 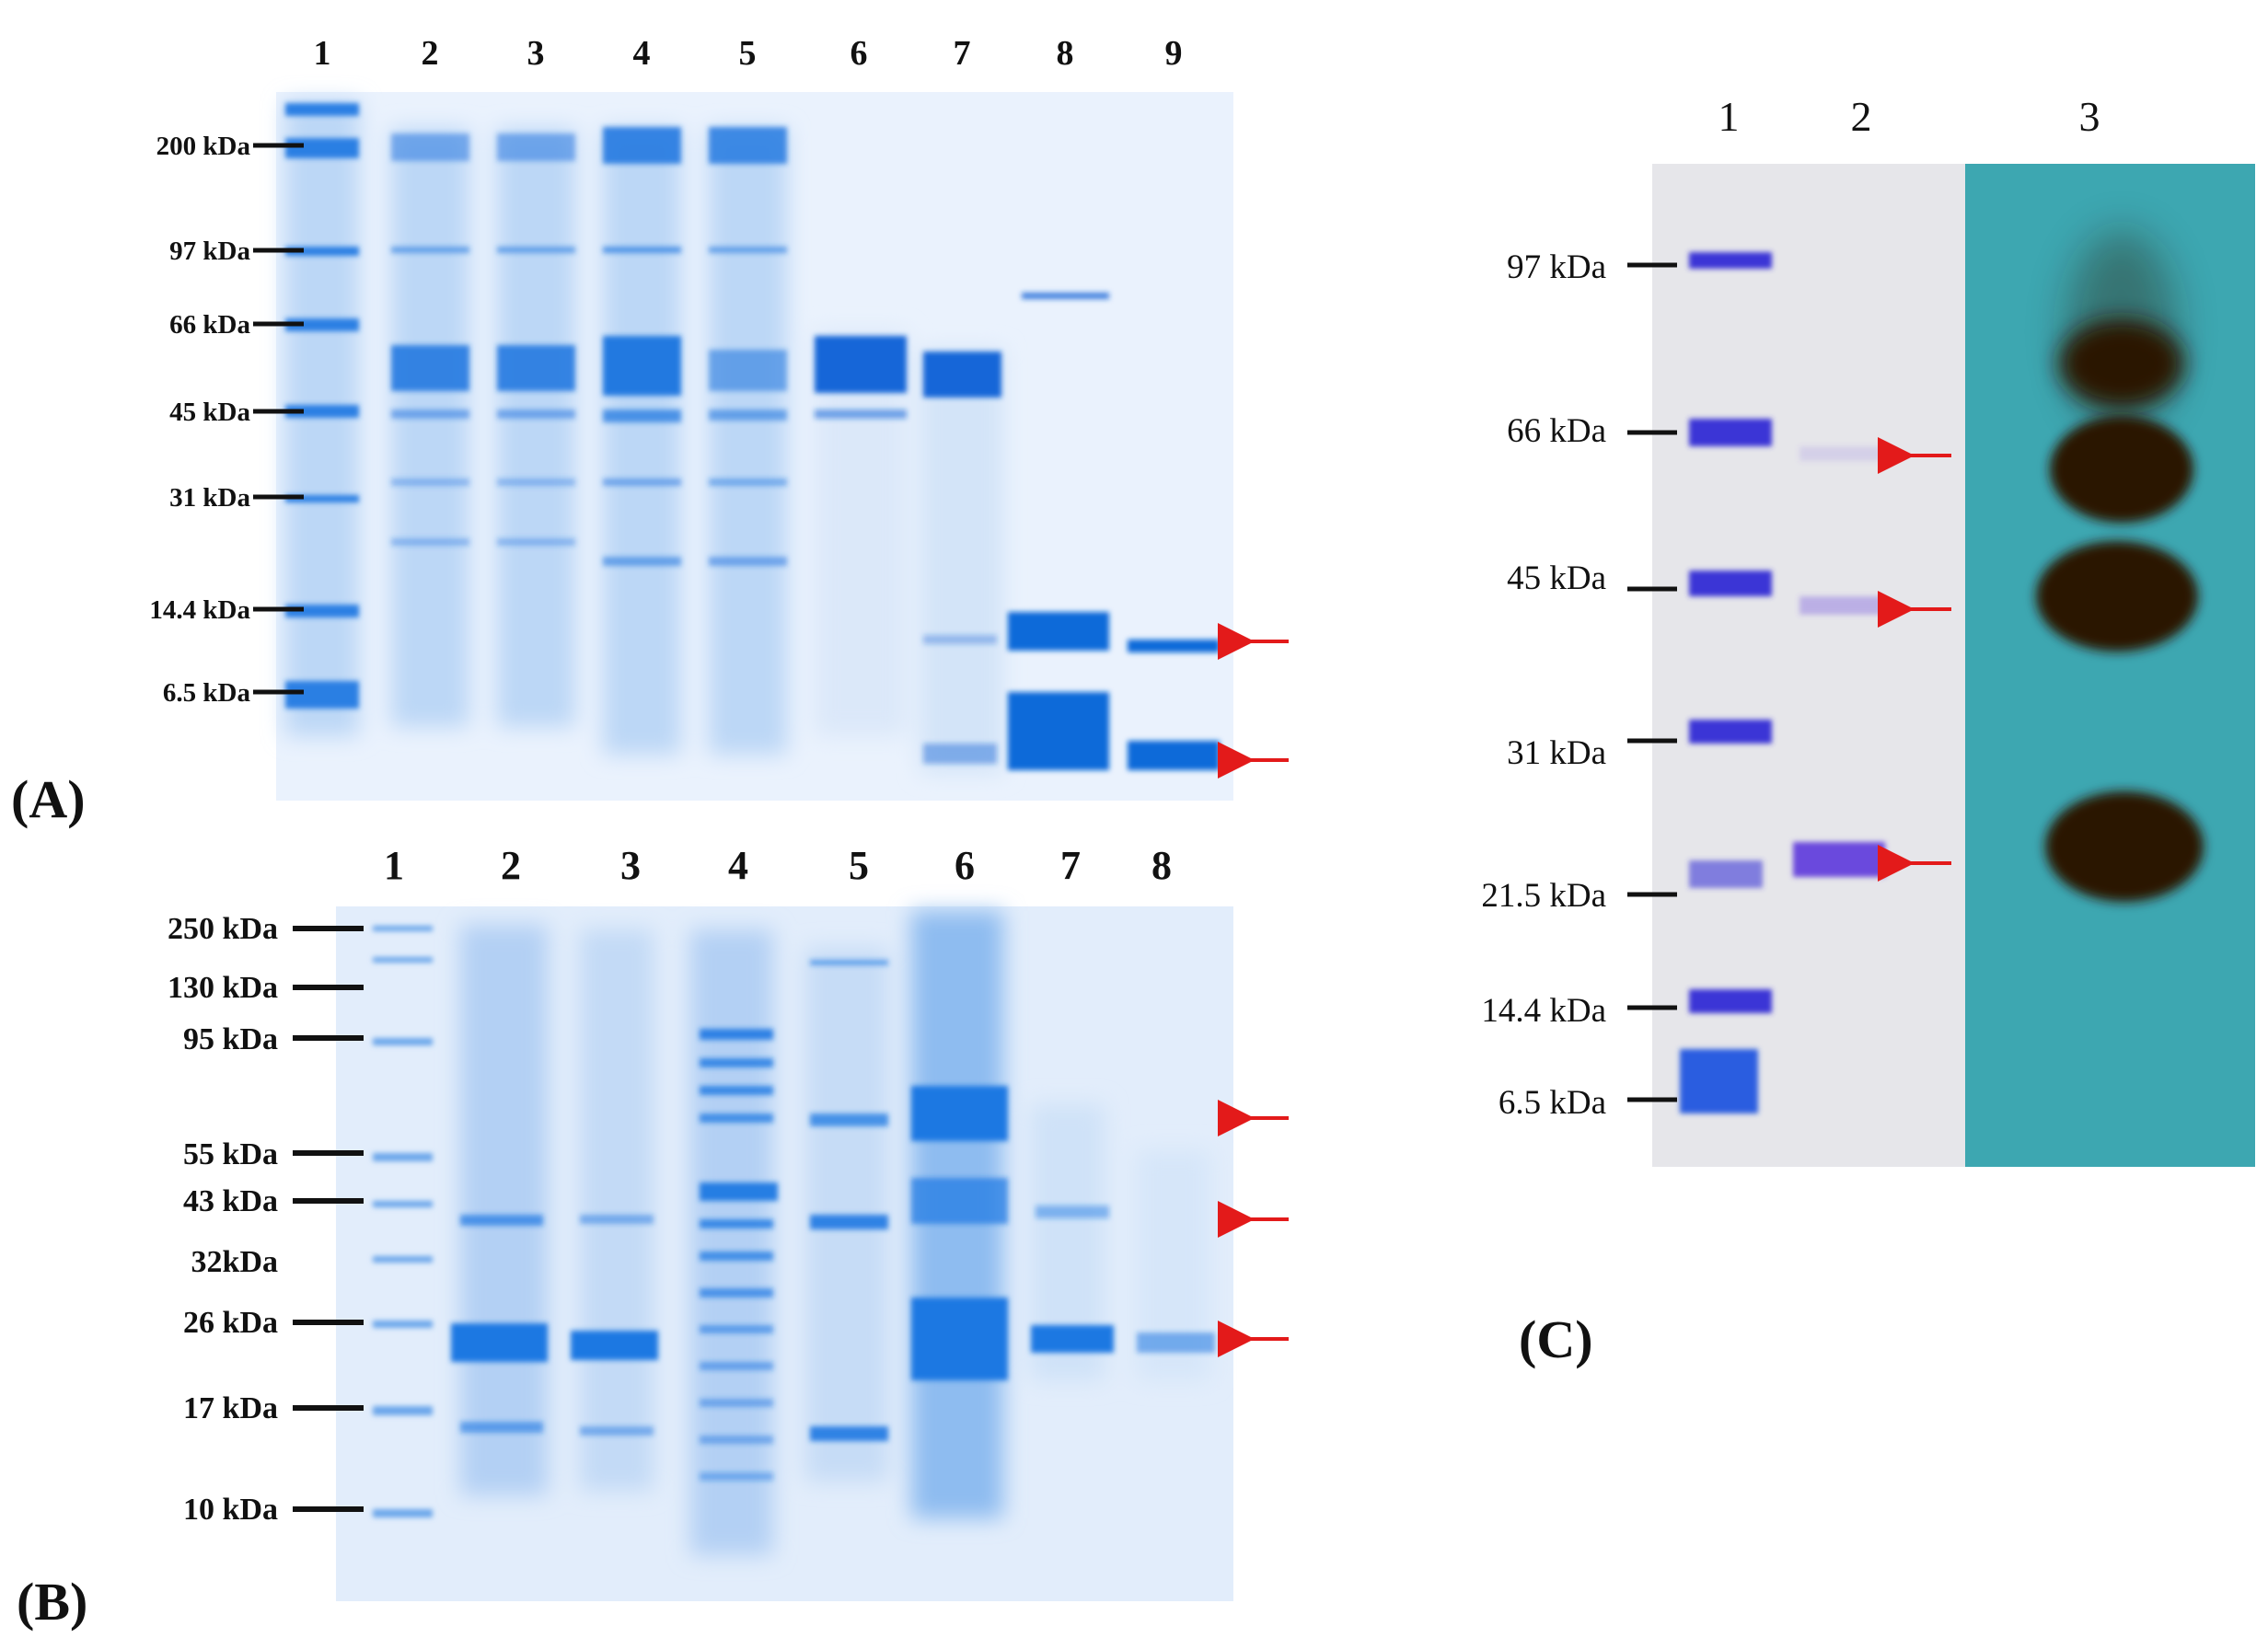 I want to click on gel-a-target-bands, so click(x=1114, y=691).